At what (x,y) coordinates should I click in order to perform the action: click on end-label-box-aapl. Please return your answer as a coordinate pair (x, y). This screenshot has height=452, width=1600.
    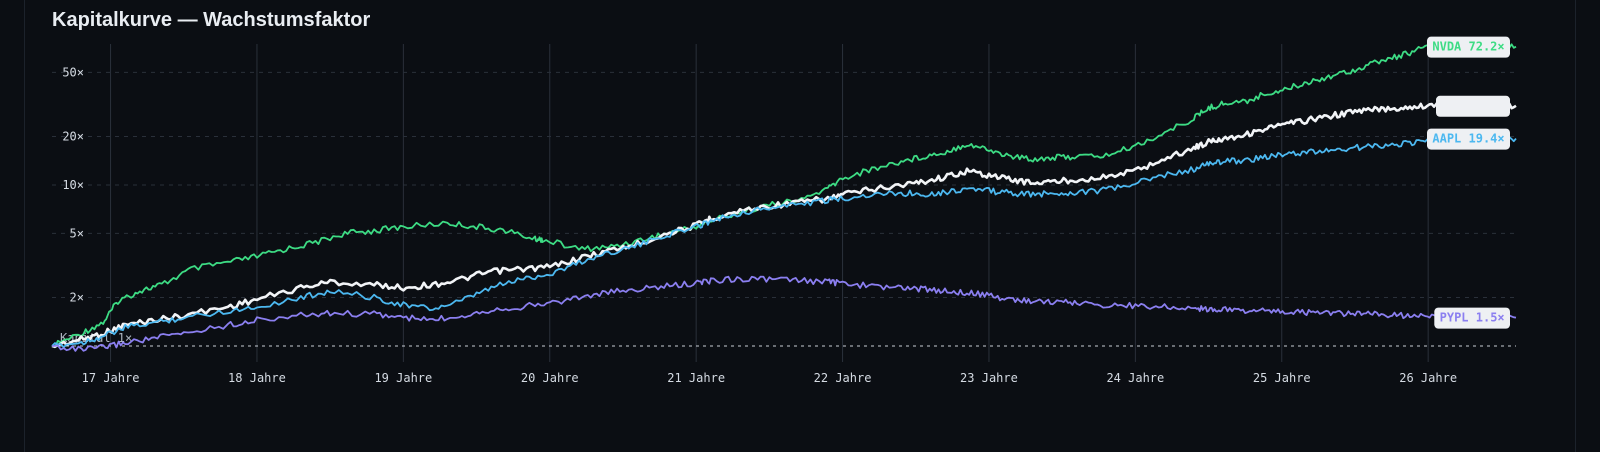
    Looking at the image, I should click on (1468, 139).